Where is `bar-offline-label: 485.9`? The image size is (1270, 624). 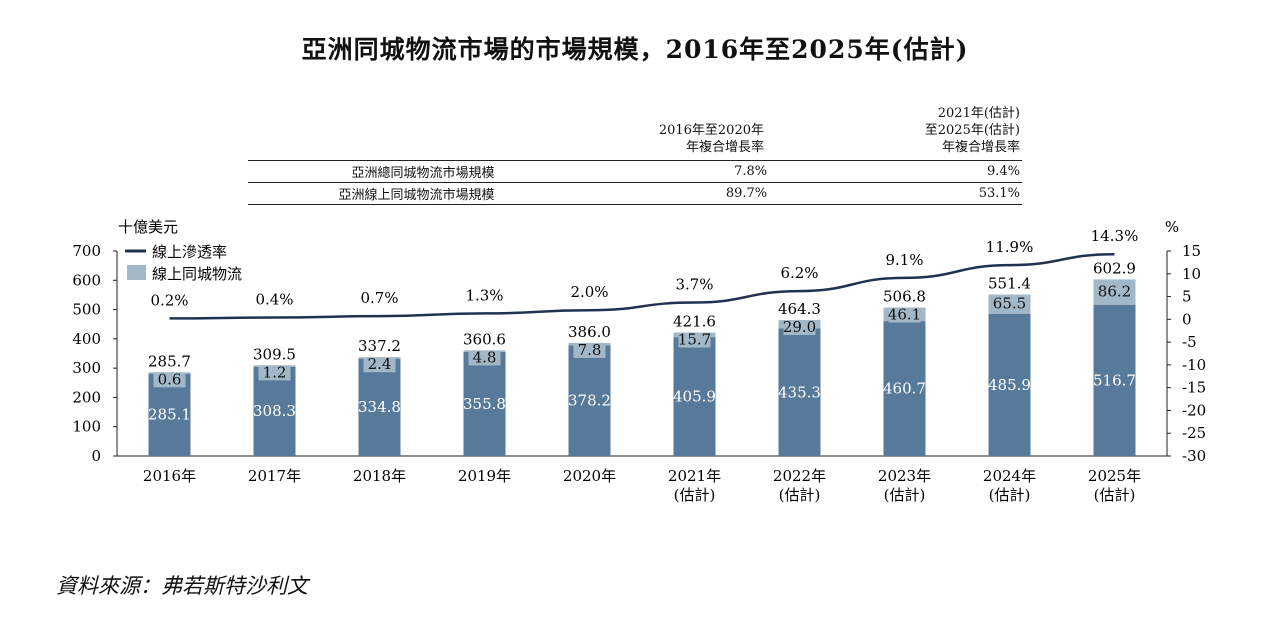
bar-offline-label: 485.9 is located at coordinates (1009, 385).